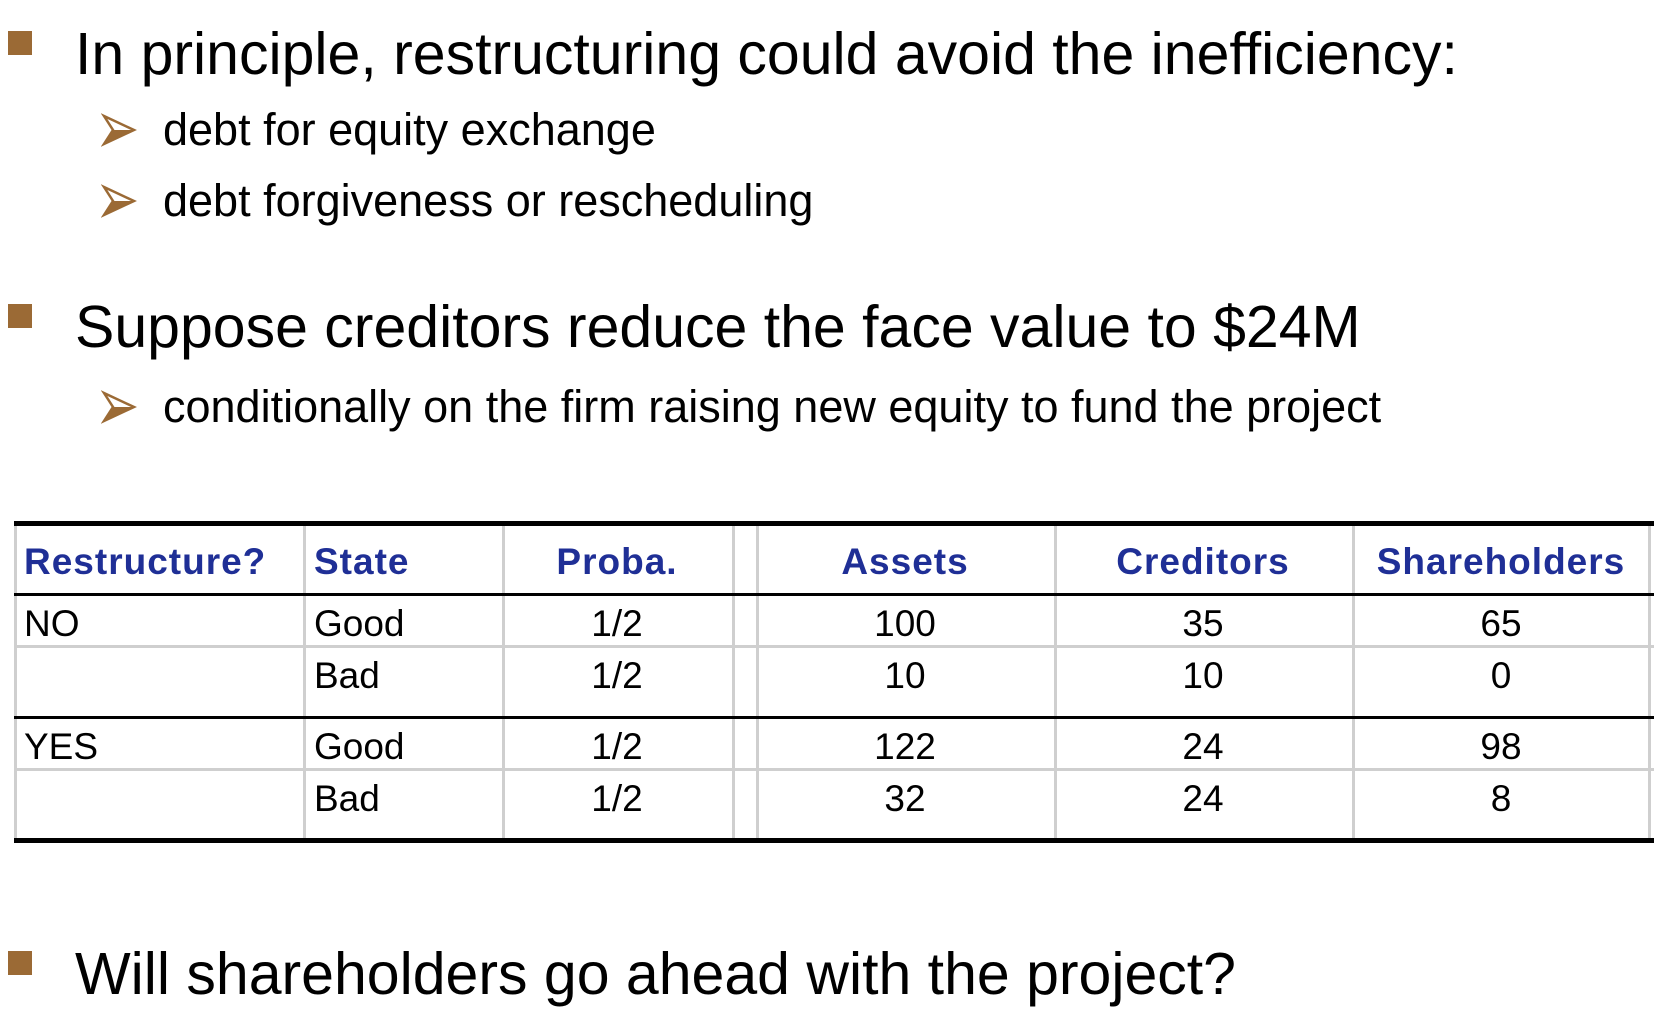 Image resolution: width=1657 pixels, height=1016 pixels. What do you see at coordinates (905, 623) in the screenshot?
I see `table-cell: 100` at bounding box center [905, 623].